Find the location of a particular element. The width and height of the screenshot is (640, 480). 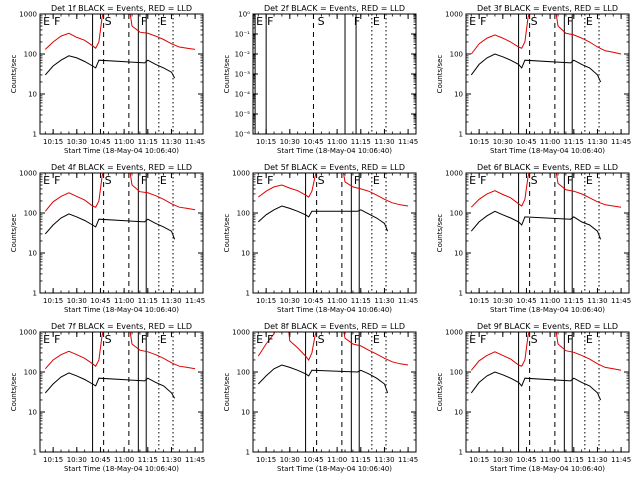

panel-title: Det 9f BLACK = Events, RED = LLD is located at coordinates (547, 326).